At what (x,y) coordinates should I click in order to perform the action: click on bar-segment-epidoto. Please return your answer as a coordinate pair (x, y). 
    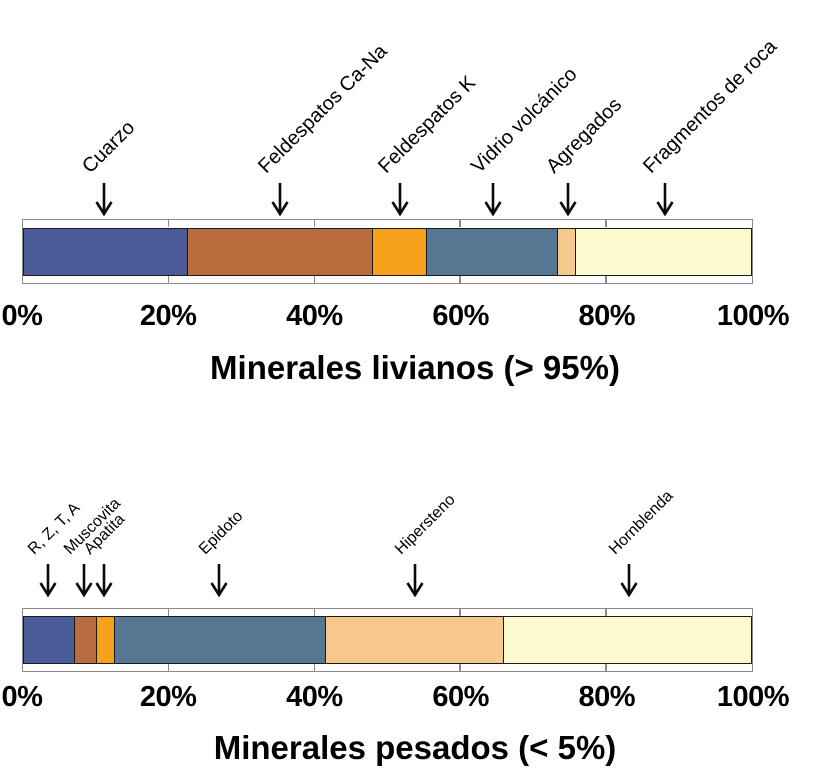
    Looking at the image, I should click on (220, 640).